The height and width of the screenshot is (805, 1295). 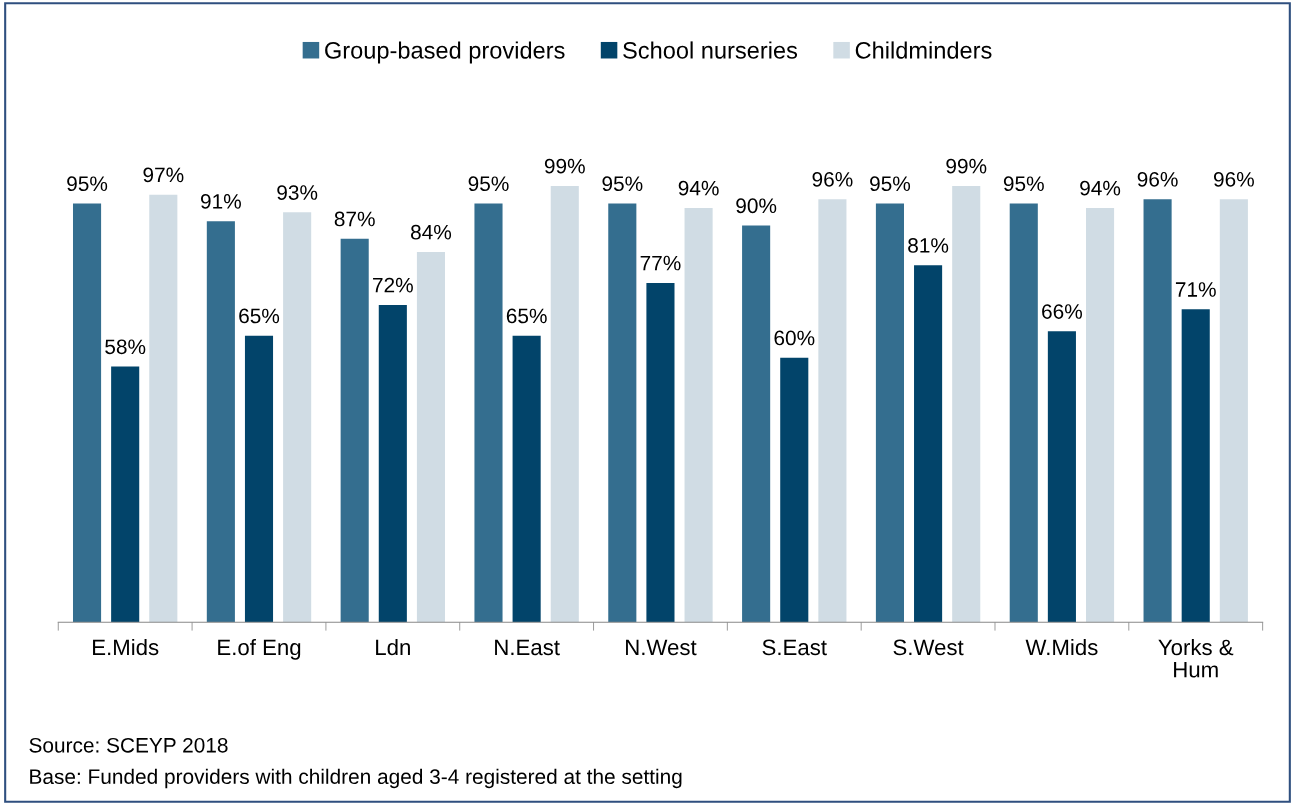 I want to click on x-tick-label: S.East, so click(x=794, y=647).